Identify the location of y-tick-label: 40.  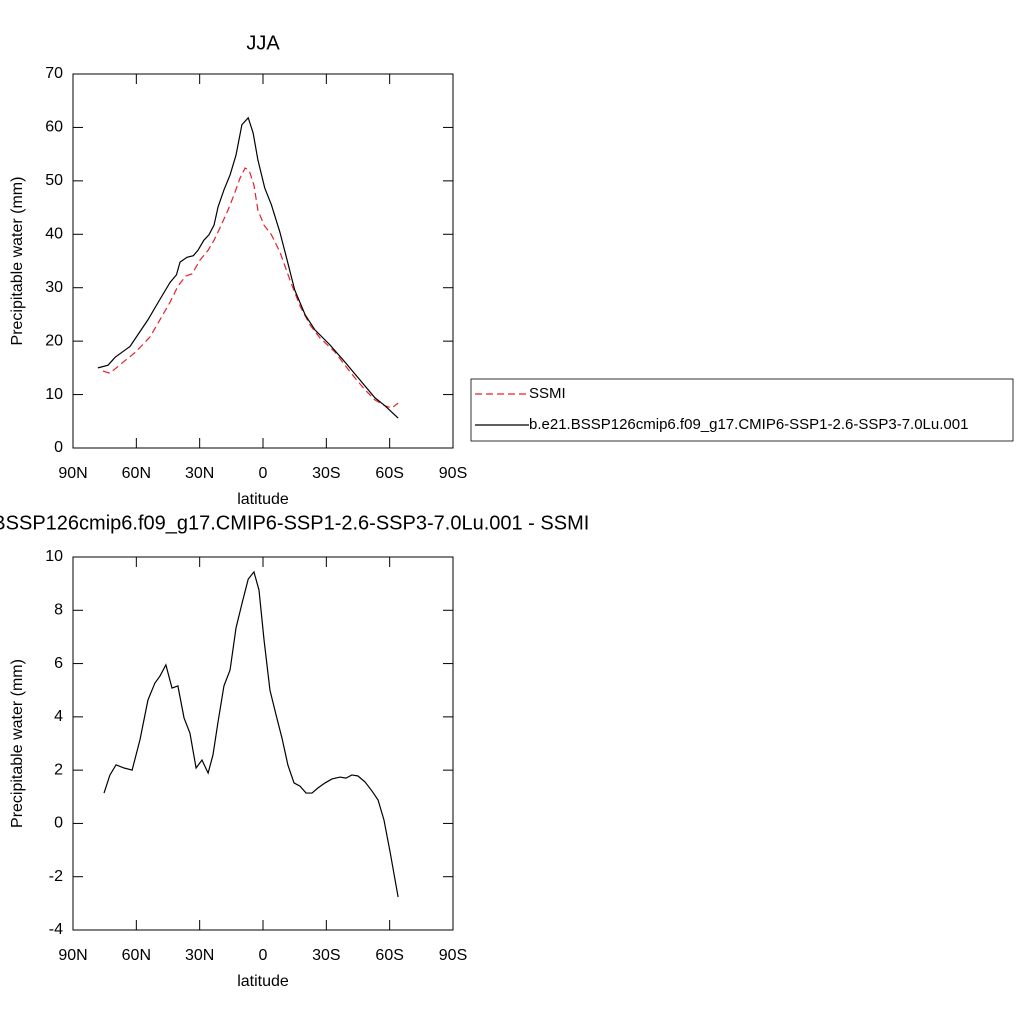
(54, 234).